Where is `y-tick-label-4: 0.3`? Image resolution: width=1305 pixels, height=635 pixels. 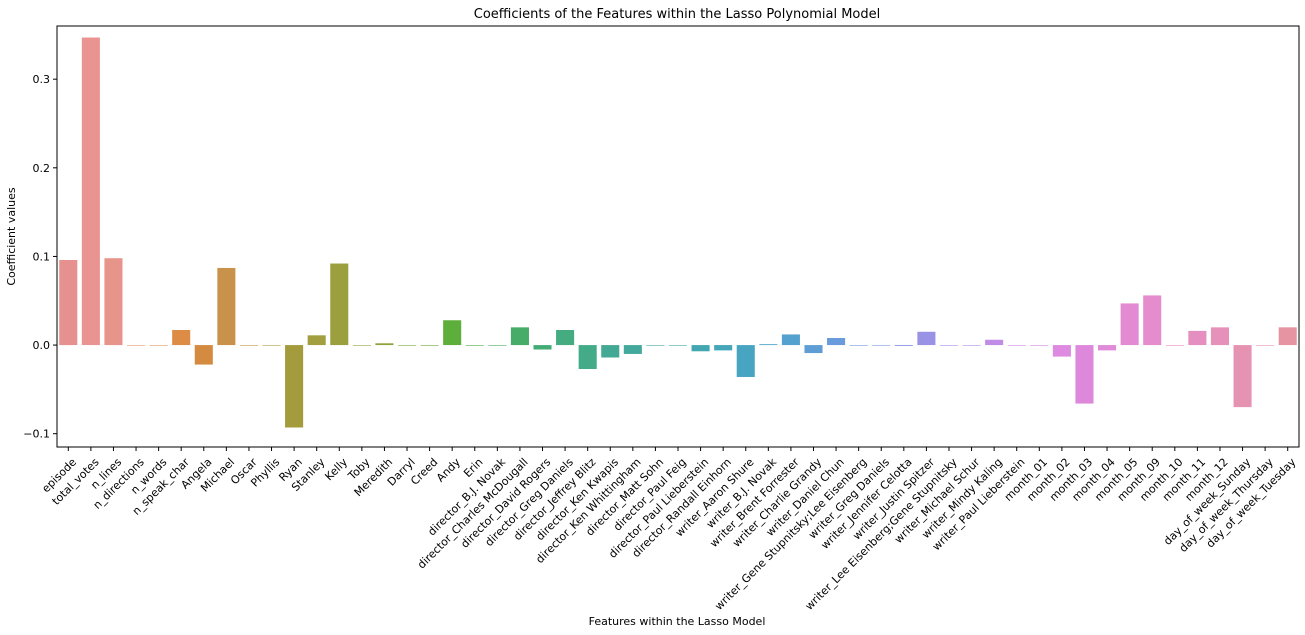 y-tick-label-4: 0.3 is located at coordinates (42, 79).